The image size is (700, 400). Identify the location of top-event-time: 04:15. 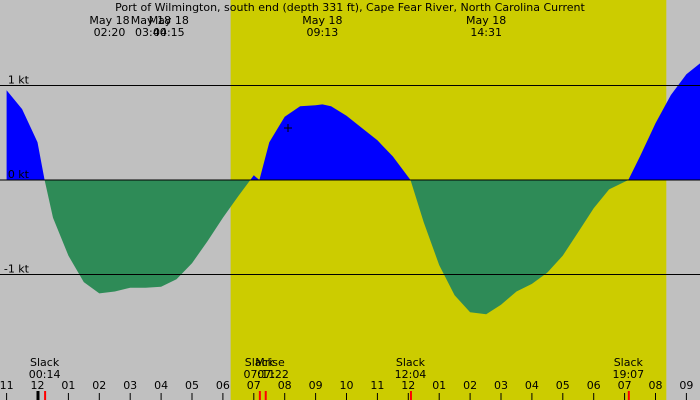
(169, 32).